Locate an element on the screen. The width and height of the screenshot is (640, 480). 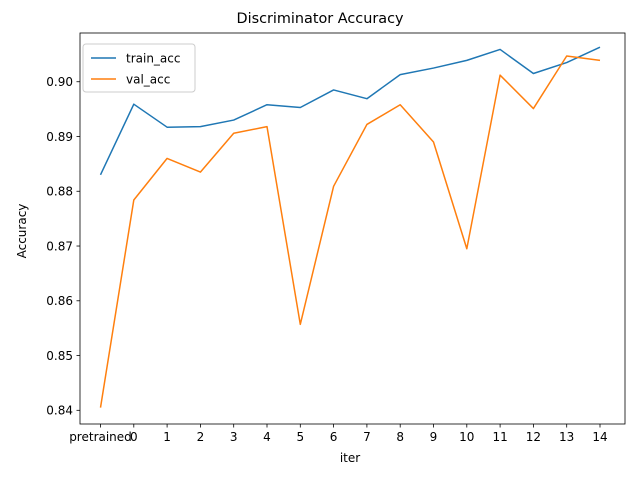
x-tick-label: 7 is located at coordinates (367, 437).